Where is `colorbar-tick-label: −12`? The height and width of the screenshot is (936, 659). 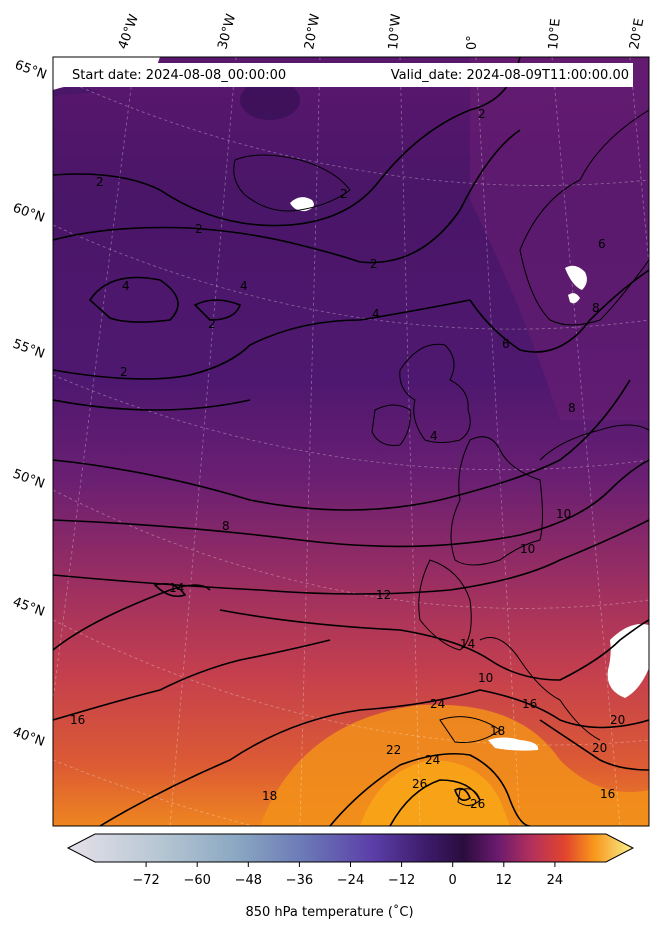
colorbar-tick-label: −12 is located at coordinates (401, 880).